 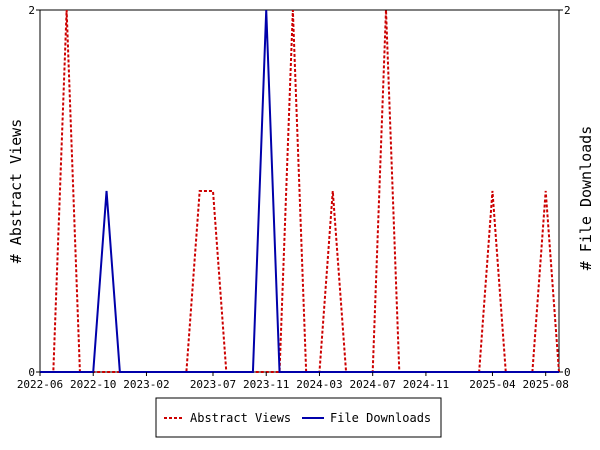 I want to click on x-tick-label: 2023-07, so click(x=213, y=384).